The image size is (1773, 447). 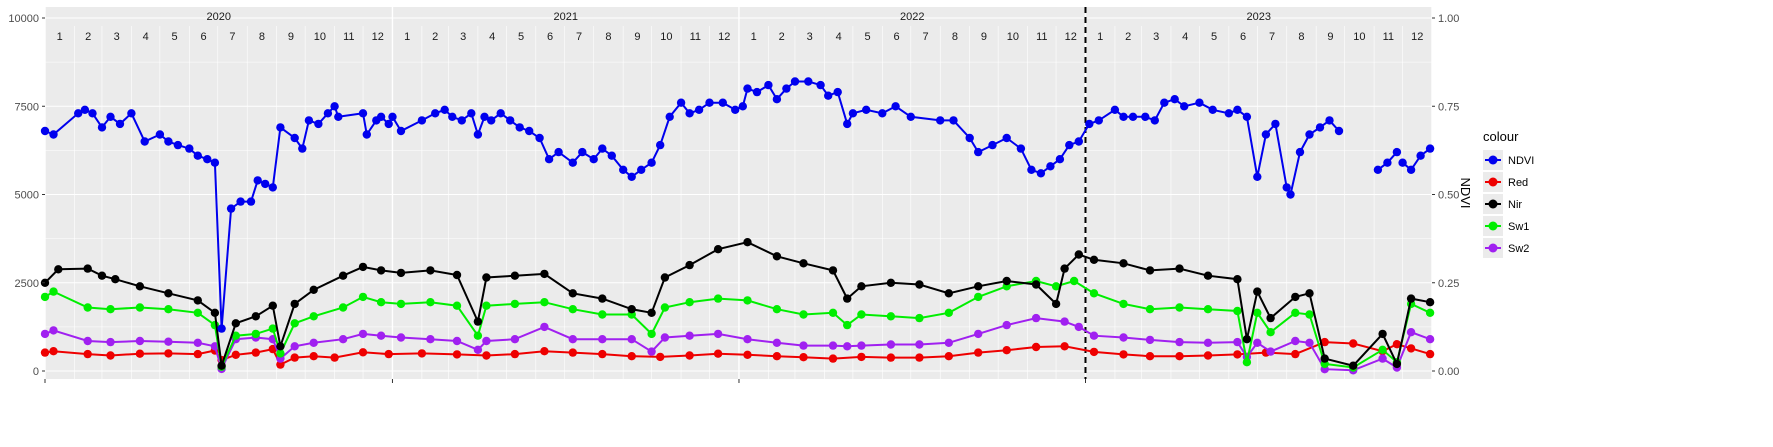 What do you see at coordinates (27, 284) in the screenshot?
I see `y-tick-label-left: 2500` at bounding box center [27, 284].